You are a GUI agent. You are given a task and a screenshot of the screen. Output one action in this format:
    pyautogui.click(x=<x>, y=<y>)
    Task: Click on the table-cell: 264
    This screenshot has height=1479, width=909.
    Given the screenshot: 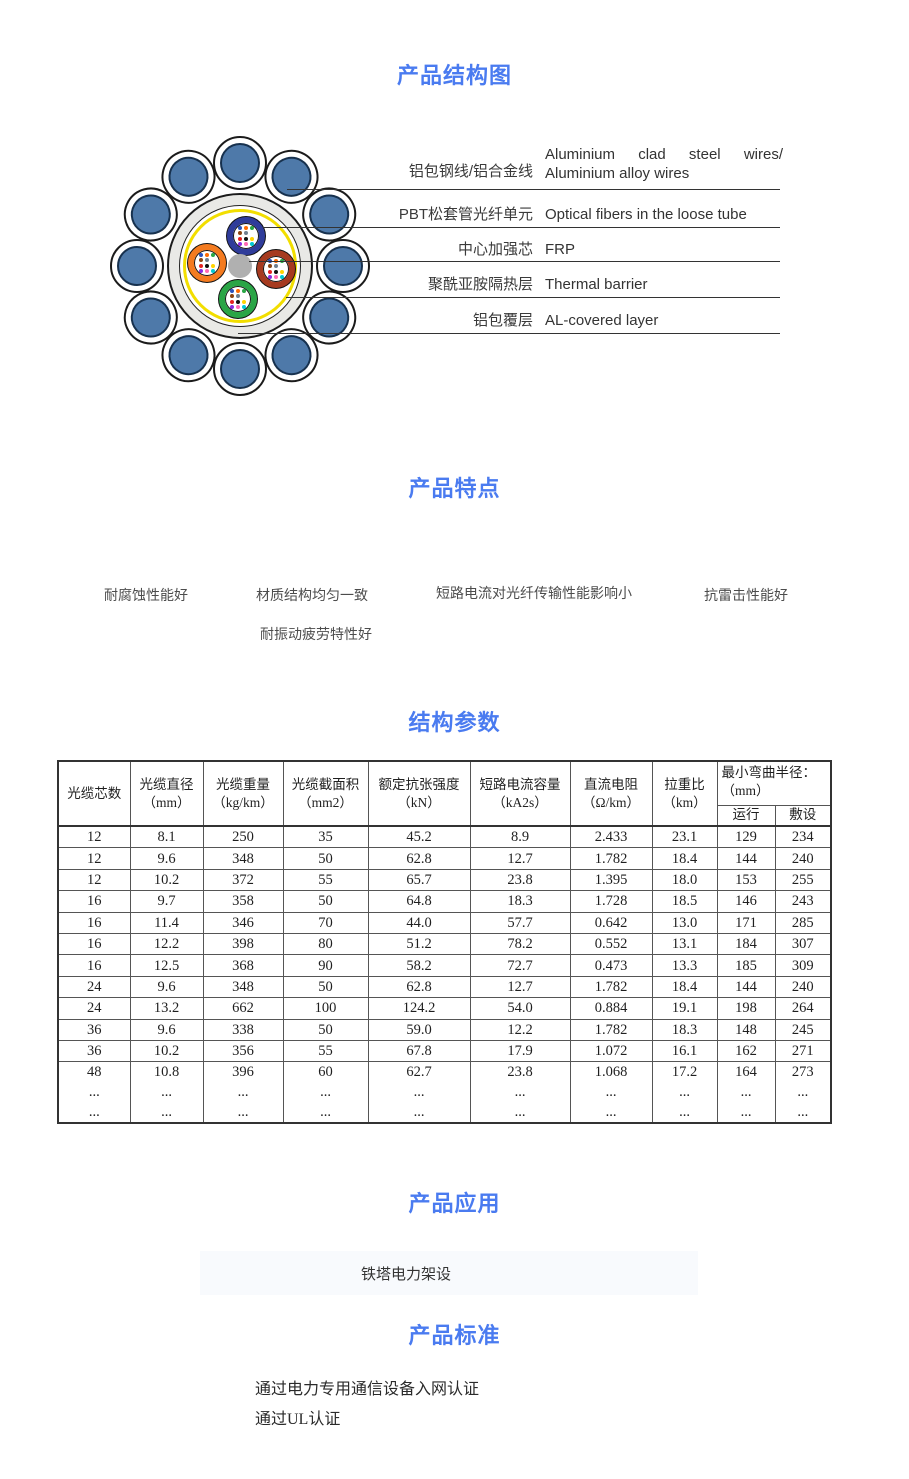 What is the action you would take?
    pyautogui.click(x=803, y=1008)
    